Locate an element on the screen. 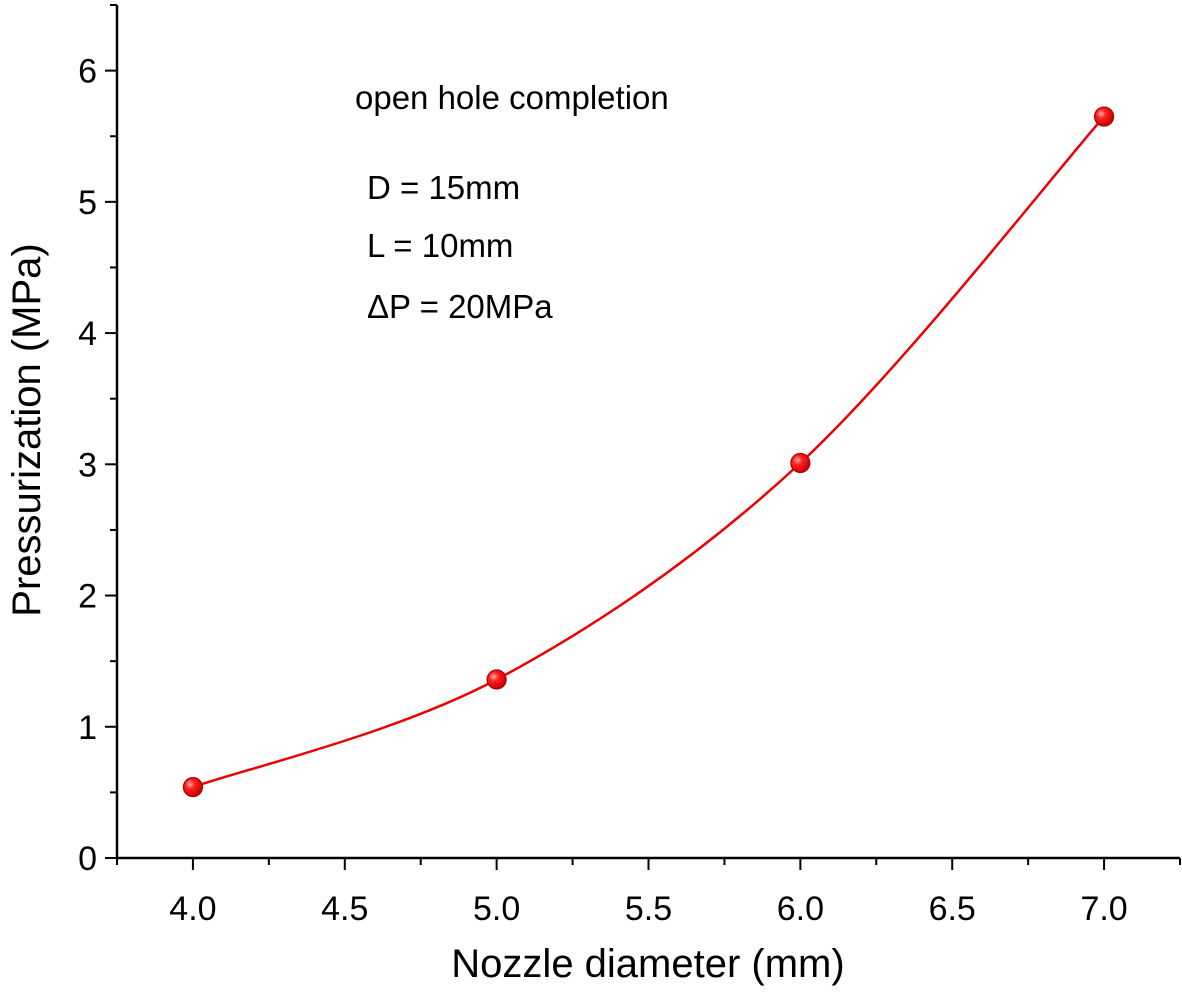 This screenshot has height=993, width=1182. annotation-l: L = 10mm is located at coordinates (440, 245).